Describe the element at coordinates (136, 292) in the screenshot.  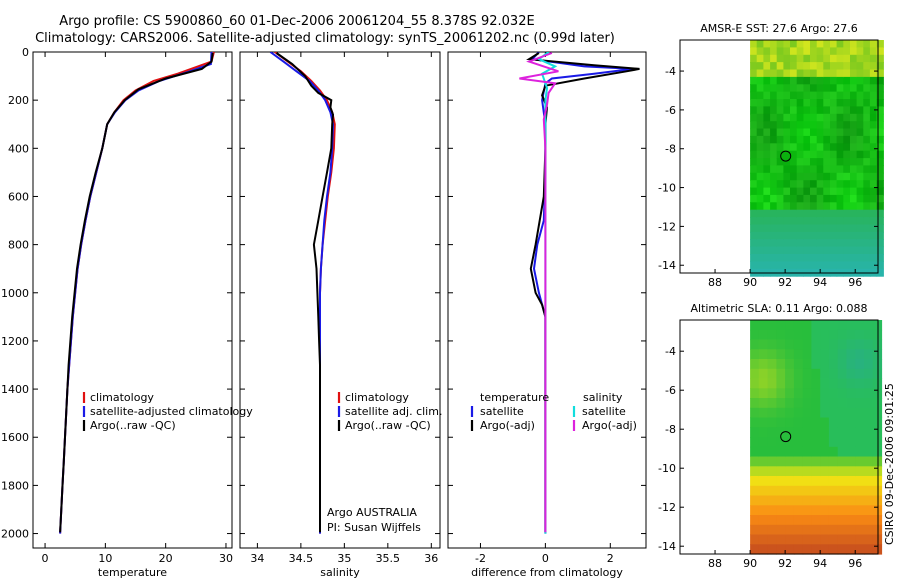
I see `temperature-series-argo-line` at that location.